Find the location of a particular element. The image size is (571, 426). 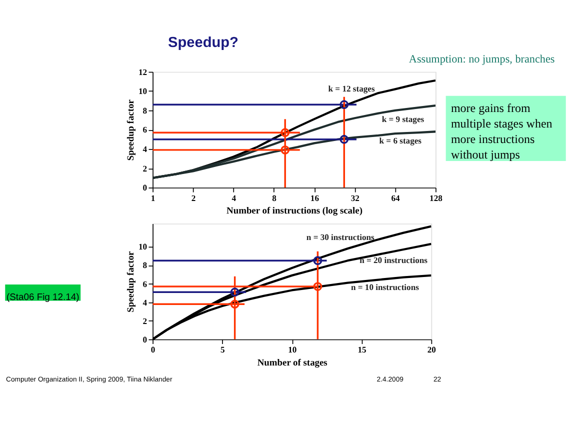

text: Assumption: no jumps, branches is located at coordinates (481, 59).